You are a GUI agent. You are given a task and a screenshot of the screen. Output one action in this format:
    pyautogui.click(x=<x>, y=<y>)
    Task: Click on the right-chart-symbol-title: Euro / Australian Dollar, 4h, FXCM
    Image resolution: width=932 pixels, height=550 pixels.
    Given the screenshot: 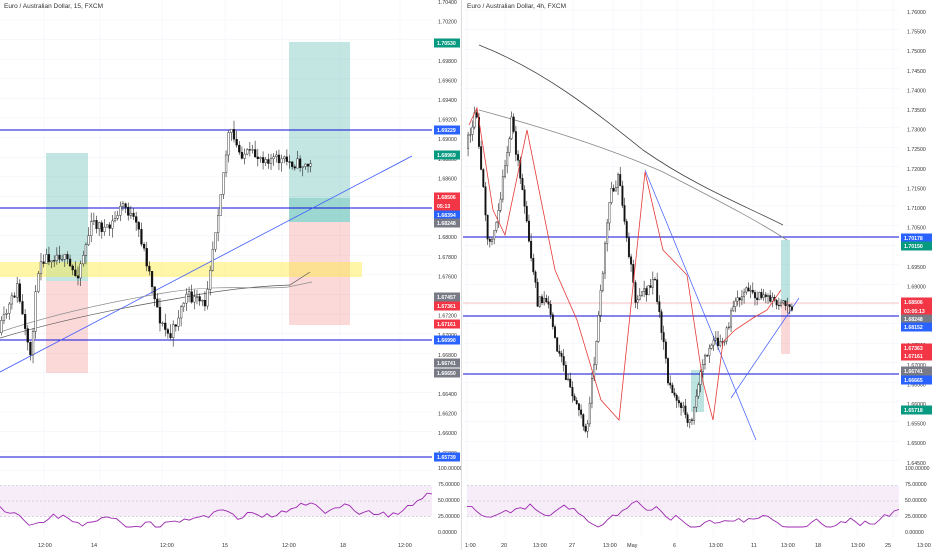 What is the action you would take?
    pyautogui.click(x=516, y=6)
    